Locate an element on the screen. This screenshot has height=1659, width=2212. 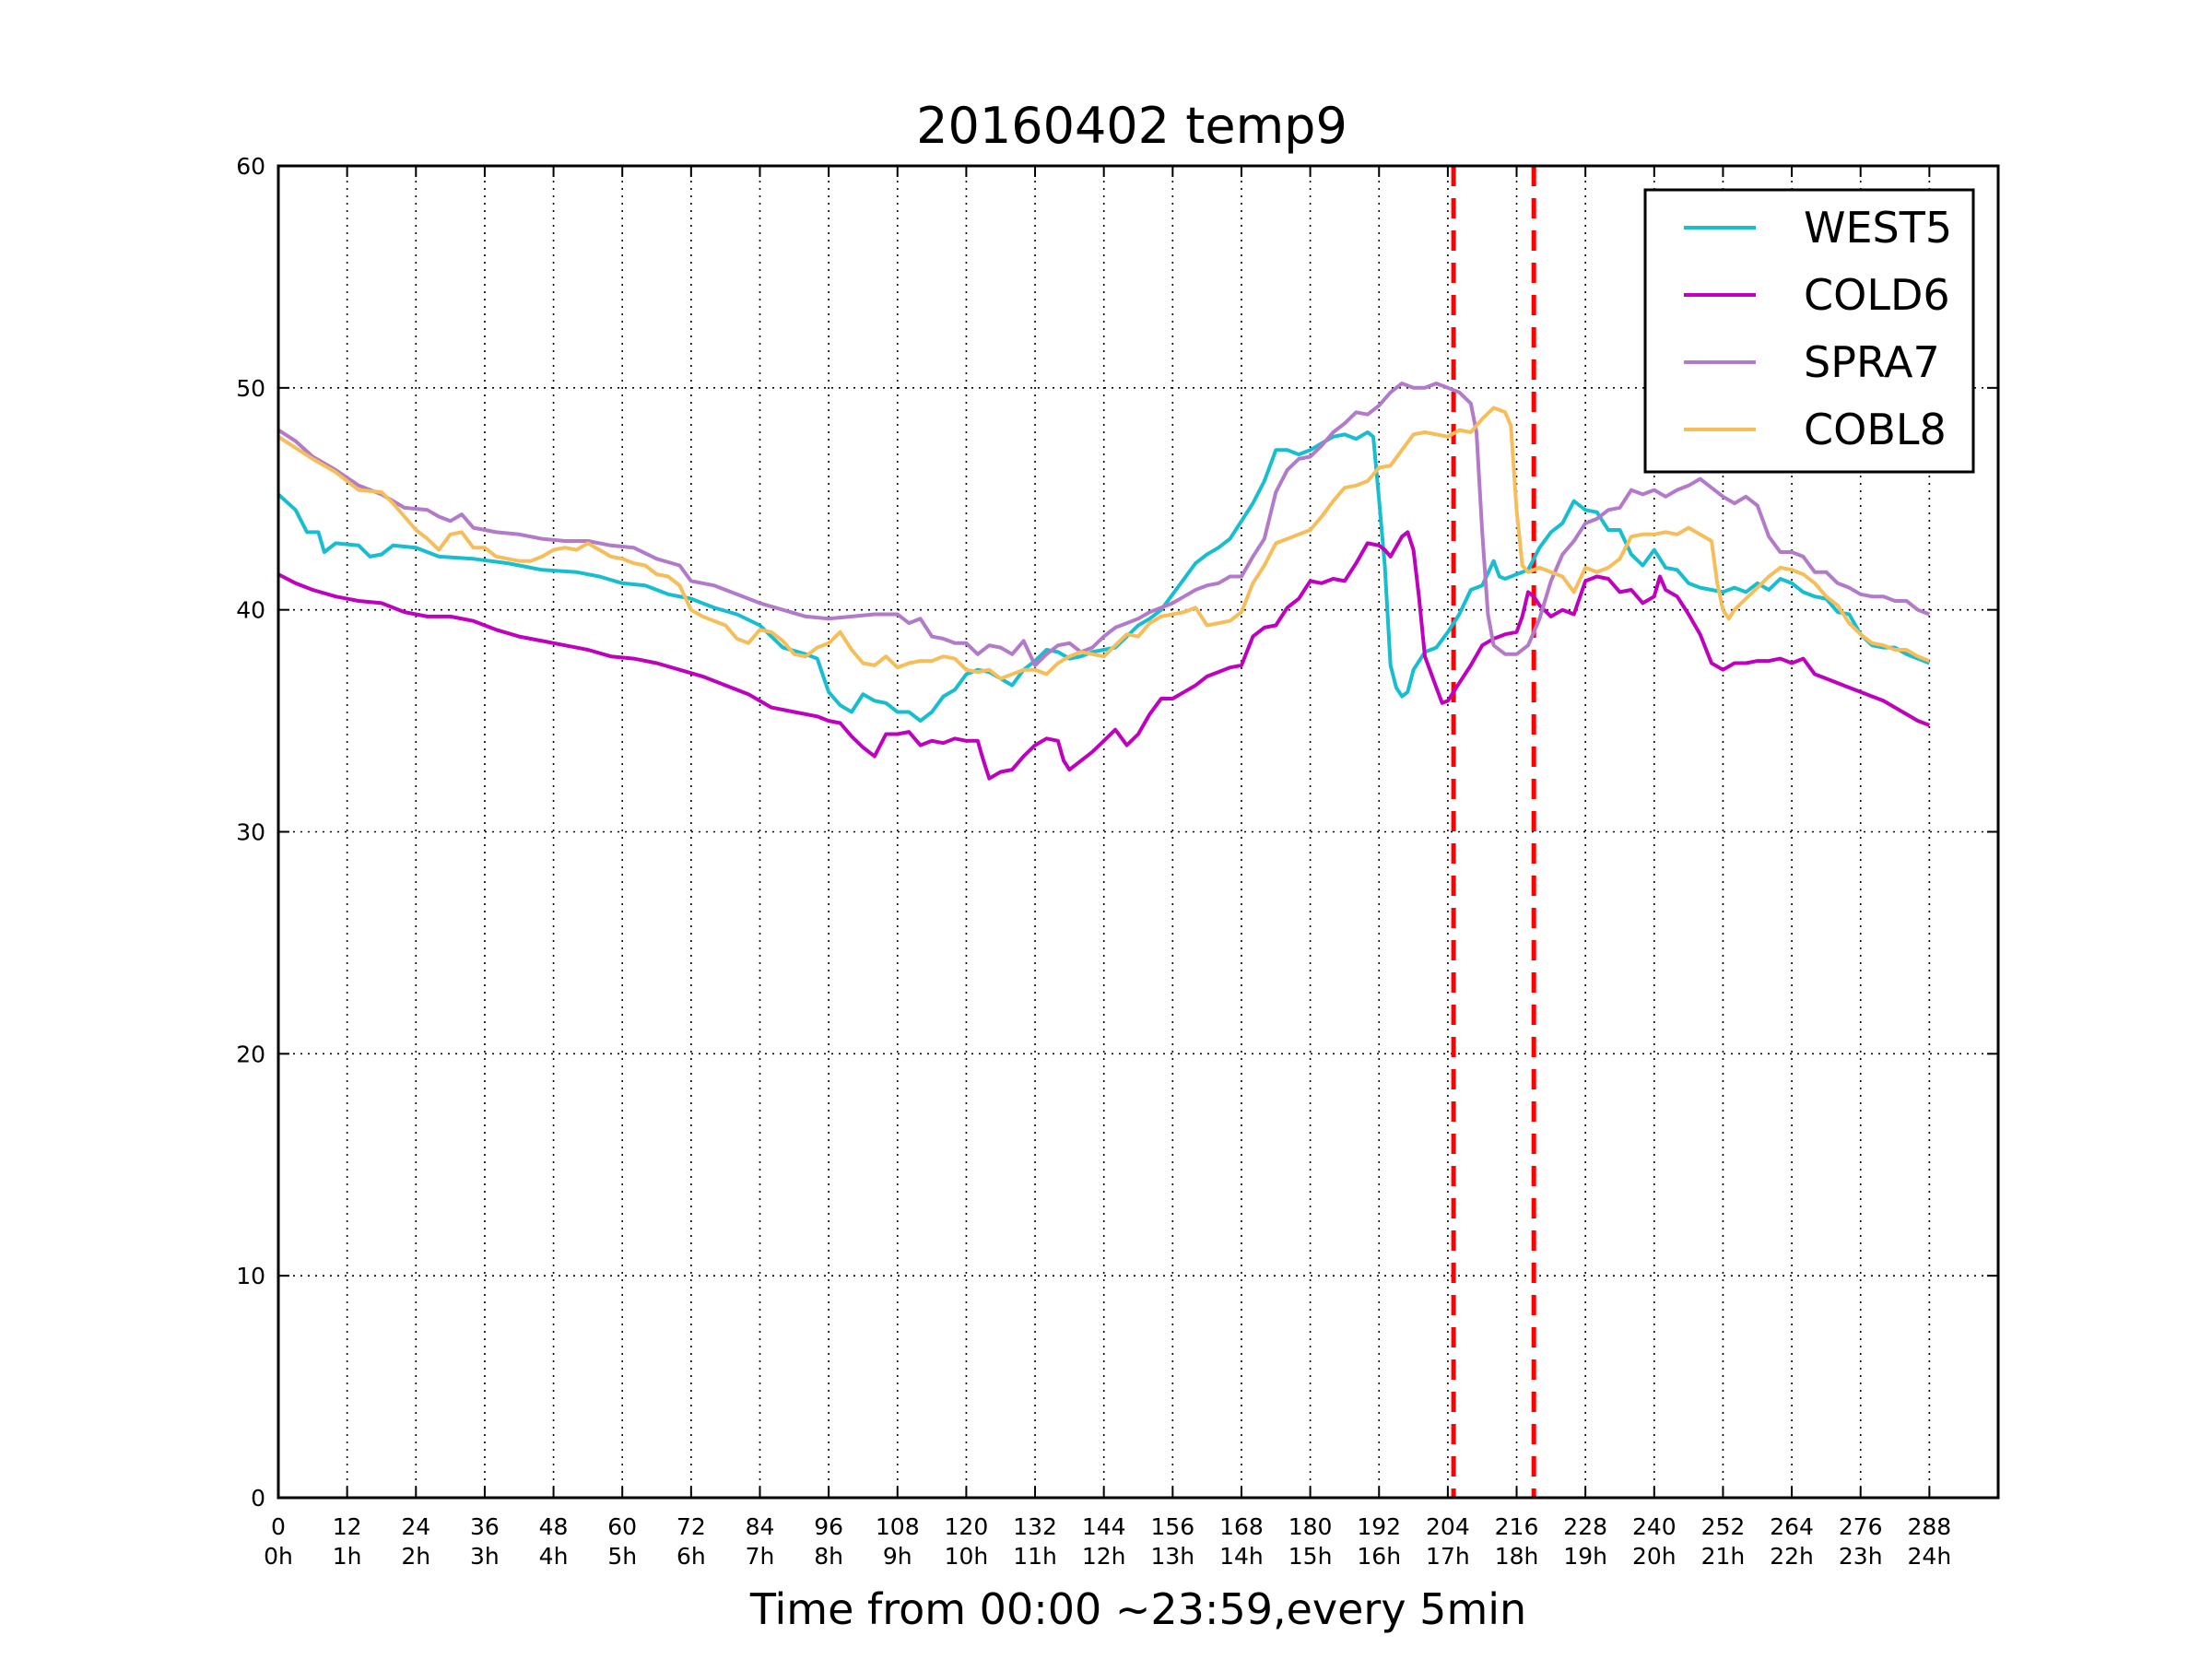
x-tick-sublabel: 4h is located at coordinates (554, 1556).